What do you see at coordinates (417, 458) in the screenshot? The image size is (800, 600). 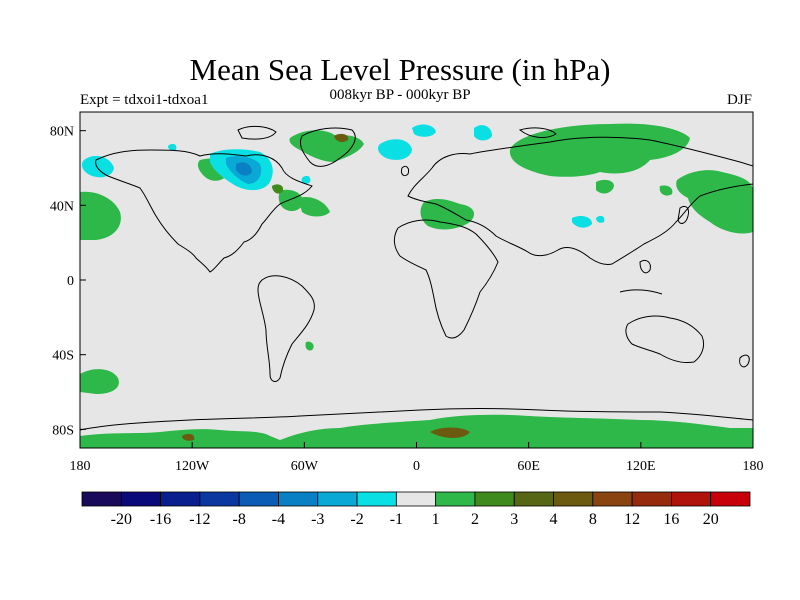 I see `x-axis: 180 120W 60W 0 60E 120E 180` at bounding box center [417, 458].